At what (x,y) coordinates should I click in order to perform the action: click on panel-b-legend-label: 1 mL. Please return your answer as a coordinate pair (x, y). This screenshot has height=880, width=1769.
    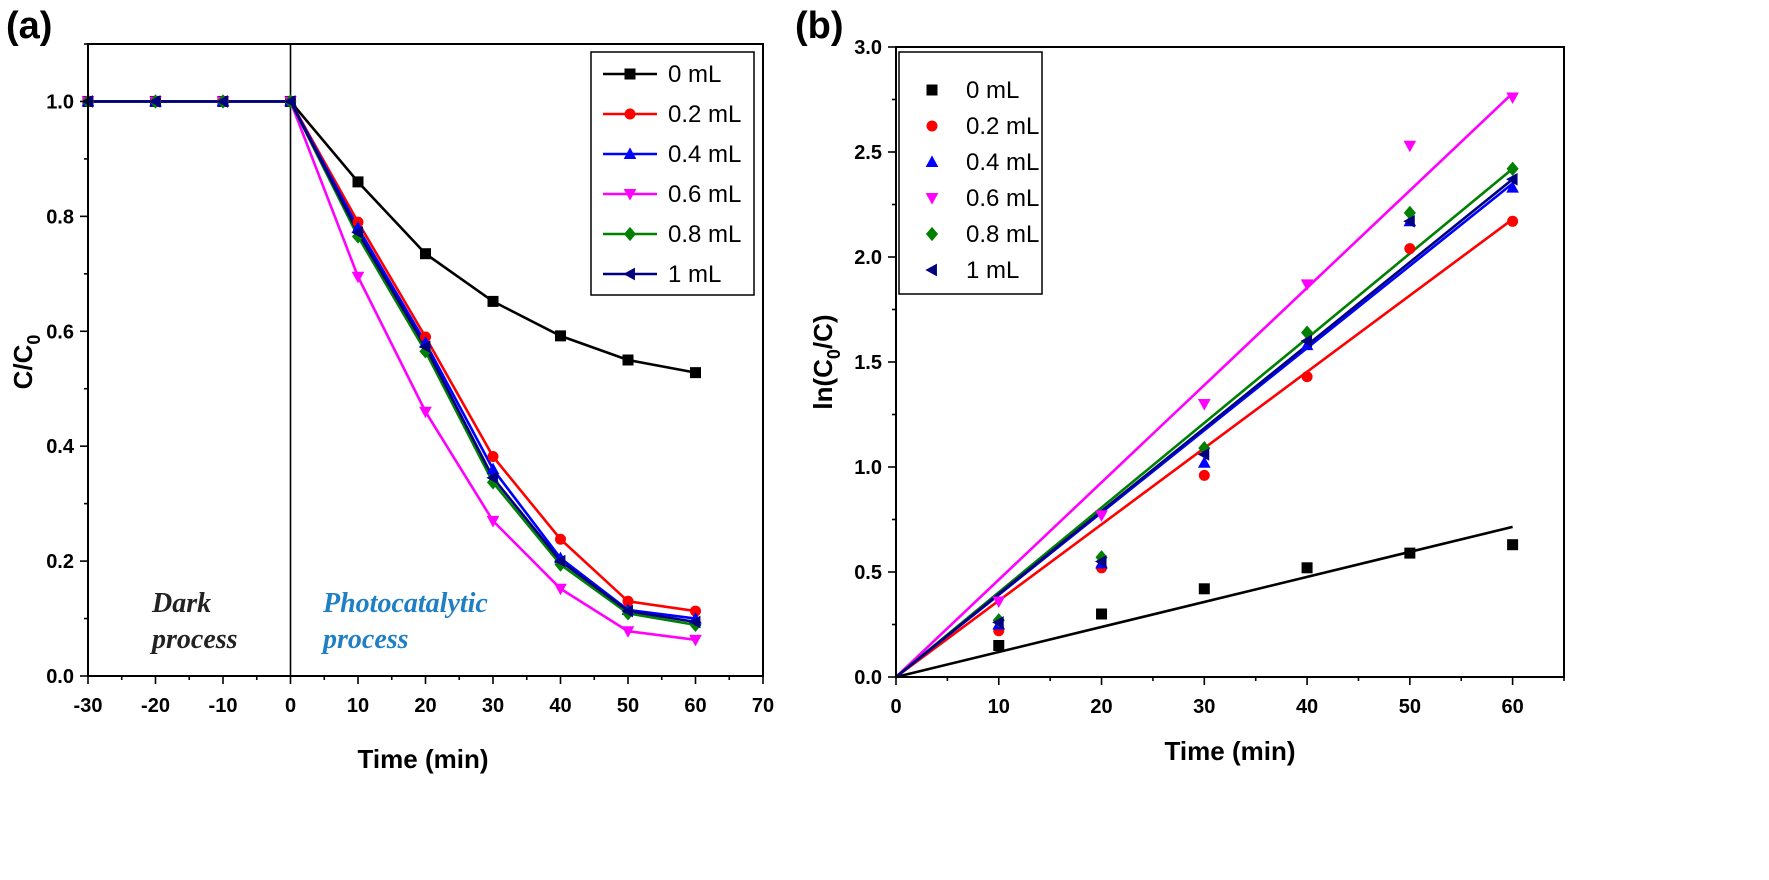
    Looking at the image, I should click on (992, 270).